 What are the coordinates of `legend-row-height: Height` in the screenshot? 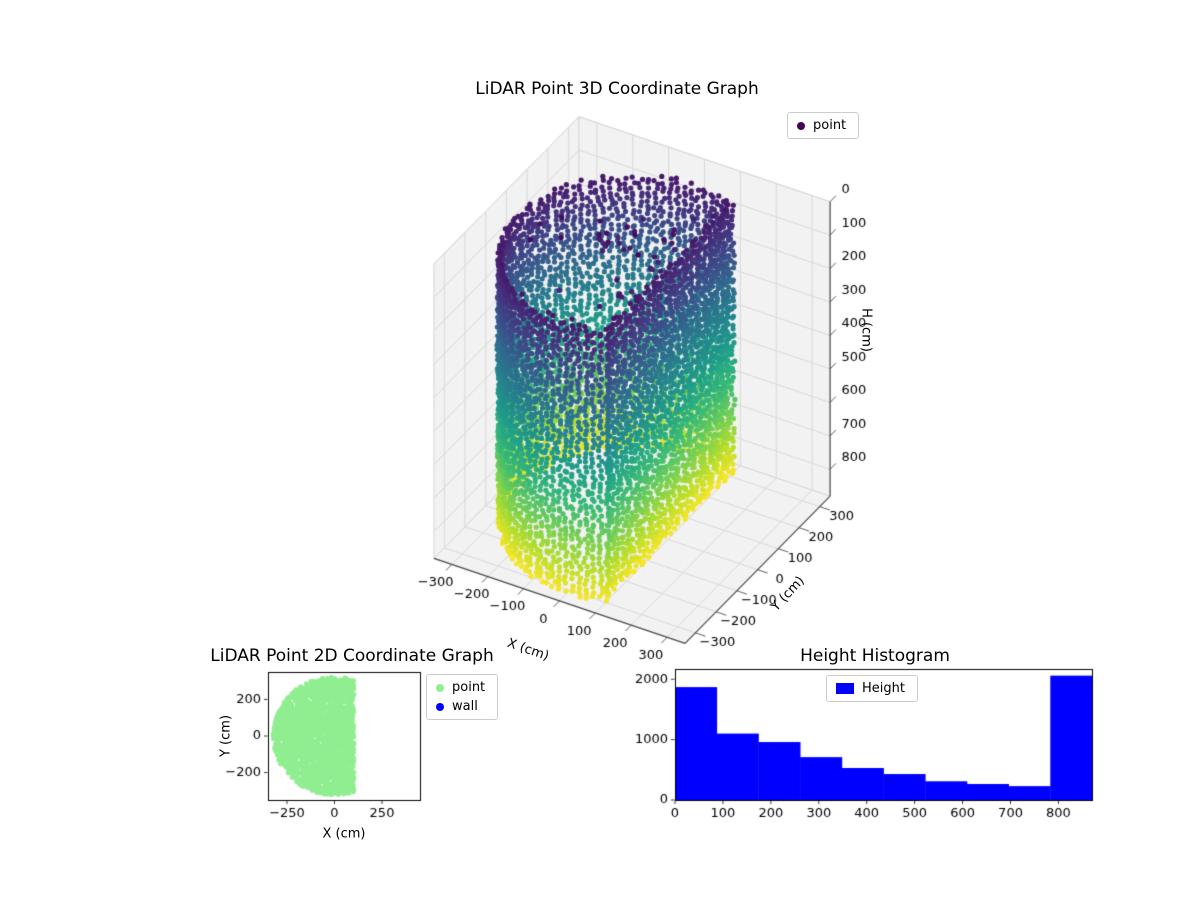 It's located at (870, 688).